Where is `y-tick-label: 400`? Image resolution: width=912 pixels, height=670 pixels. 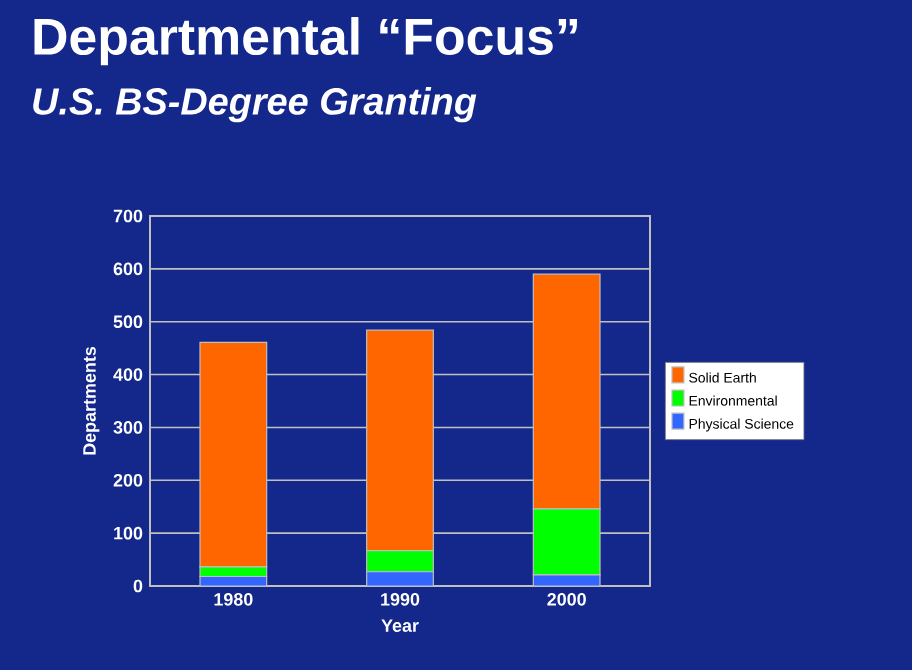 y-tick-label: 400 is located at coordinates (128, 374).